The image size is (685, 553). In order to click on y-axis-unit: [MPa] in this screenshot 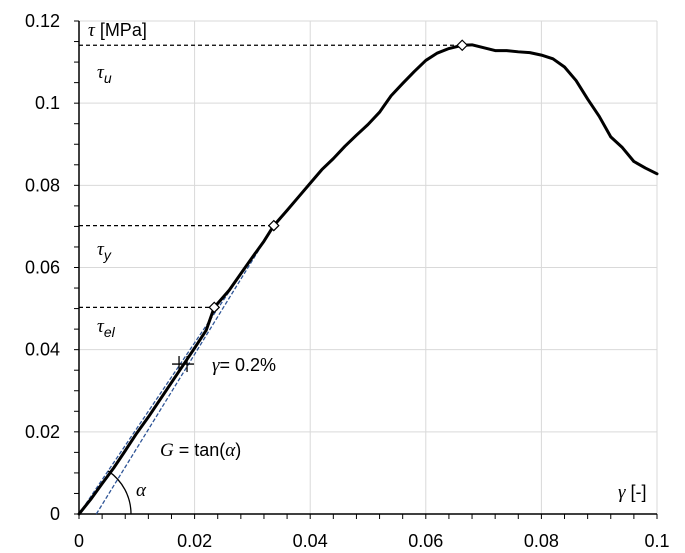, I will do `click(121, 30)`.